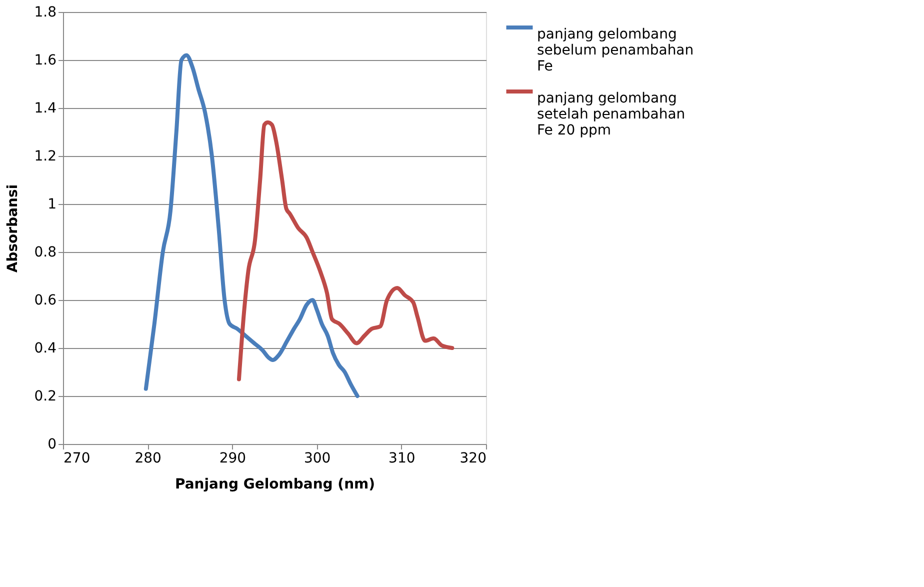  Describe the element at coordinates (13, 228) in the screenshot. I see `y-axis-title: Absorbansi` at that location.